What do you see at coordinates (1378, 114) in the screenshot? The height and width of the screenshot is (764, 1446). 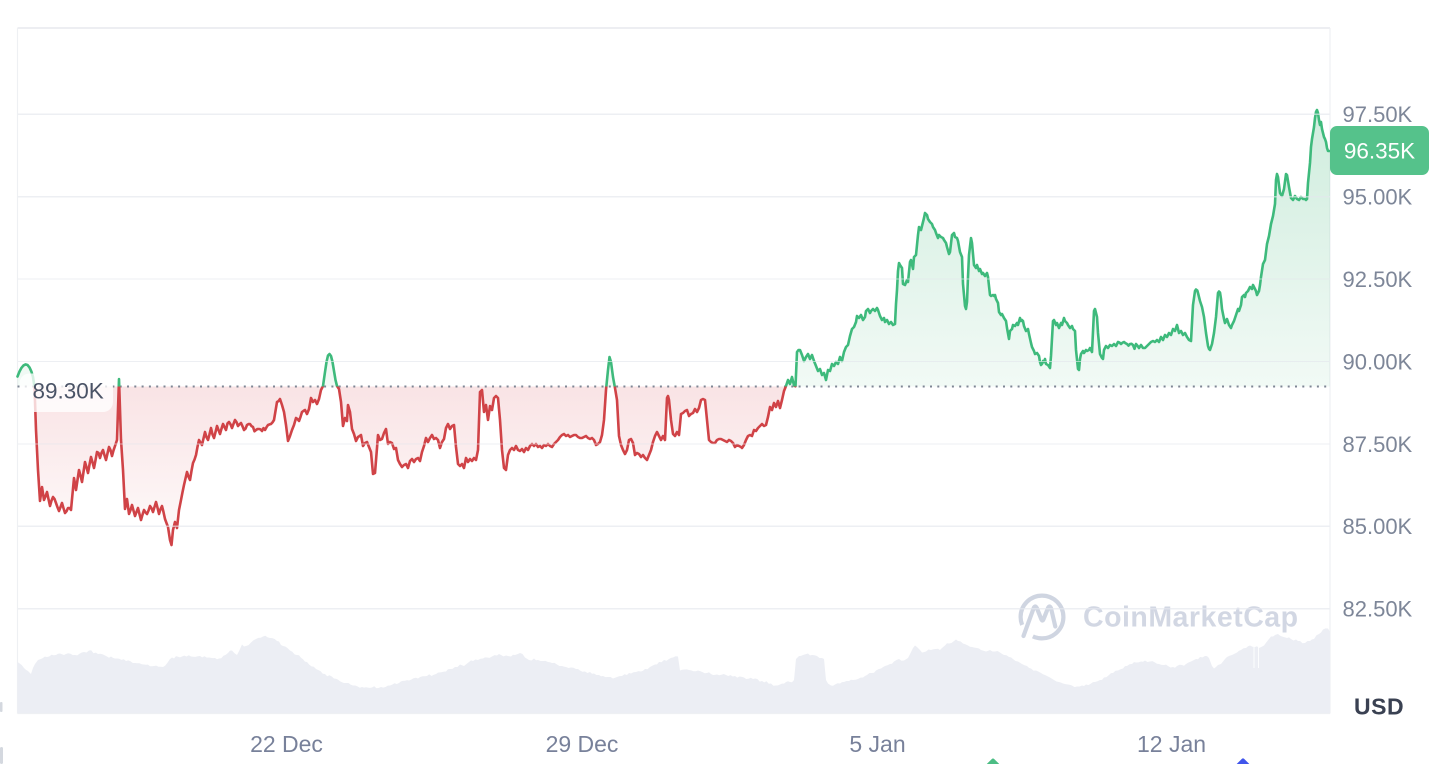 I see `svg-text: 97.50K` at bounding box center [1378, 114].